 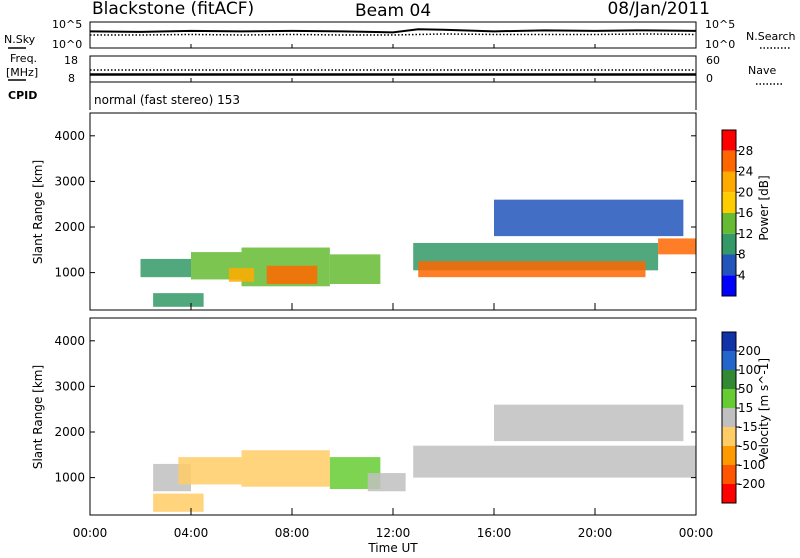 I want to click on power-y-label: Slant Range [km], so click(x=38, y=212).